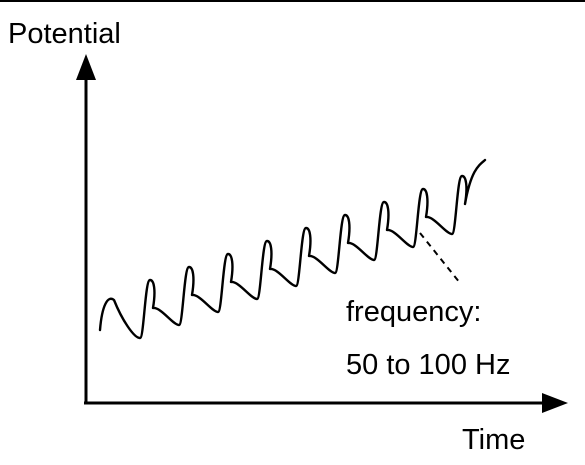 The height and width of the screenshot is (465, 585). What do you see at coordinates (555, 403) in the screenshot?
I see `x-axis-arrowhead` at bounding box center [555, 403].